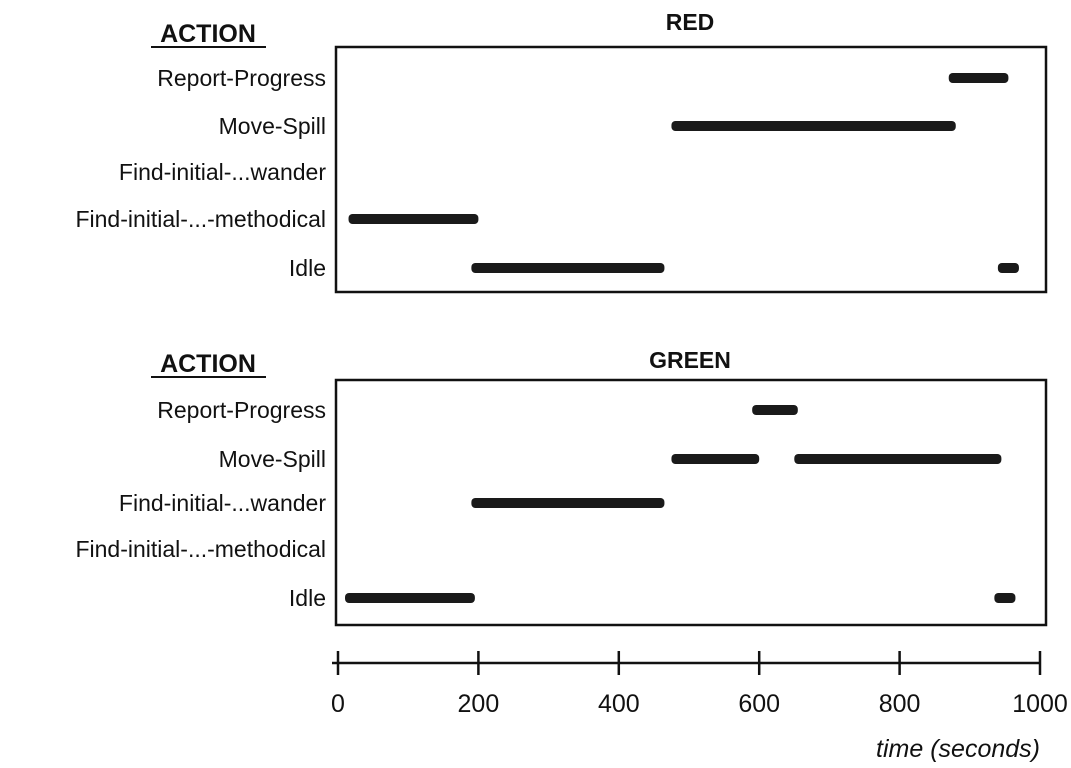  I want to click on x-axis-title: time (seconds), so click(958, 749).